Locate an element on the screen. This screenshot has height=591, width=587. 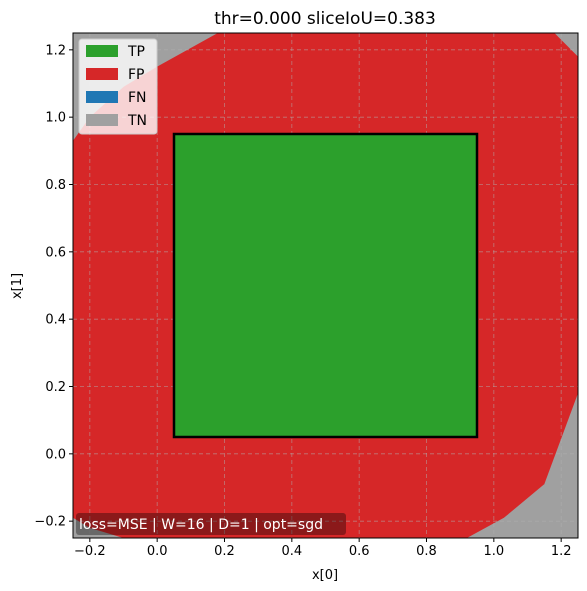
y-tick-label: 0.0 is located at coordinates (55, 454).